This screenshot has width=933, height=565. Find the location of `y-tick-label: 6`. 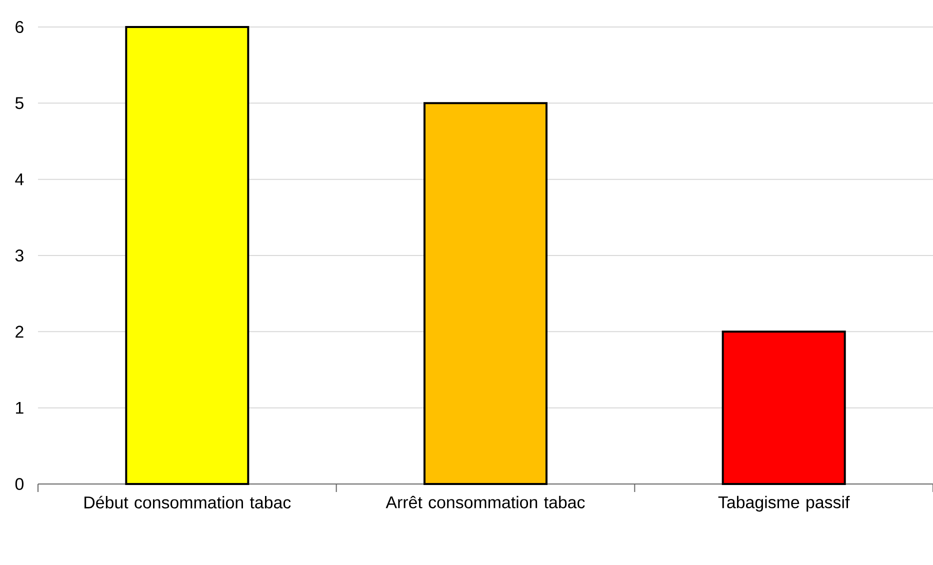

y-tick-label: 6 is located at coordinates (20, 27).